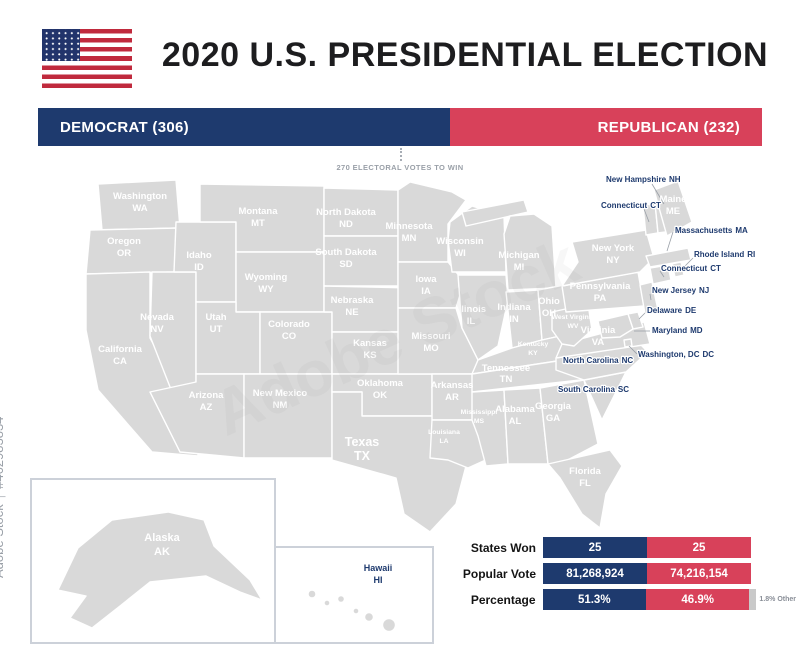 Image resolution: width=800 pixels, height=646 pixels. What do you see at coordinates (593, 389) in the screenshot?
I see `callout-south-carolina: South Carolina SC` at bounding box center [593, 389].